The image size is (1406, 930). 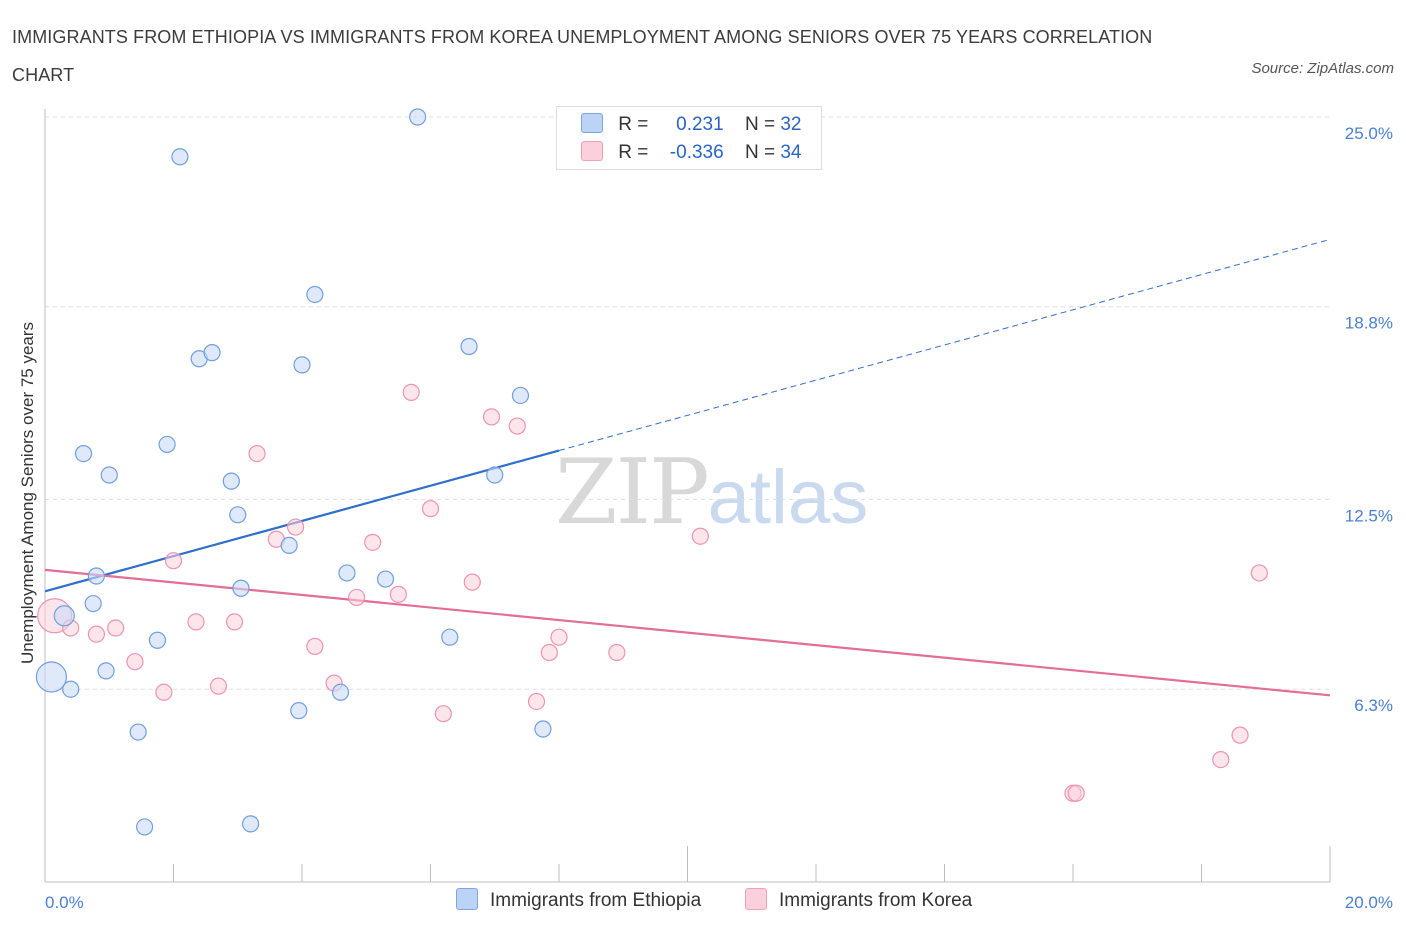 What do you see at coordinates (633, 124) in the screenshot?
I see `ethiopia-r-label: R =` at bounding box center [633, 124].